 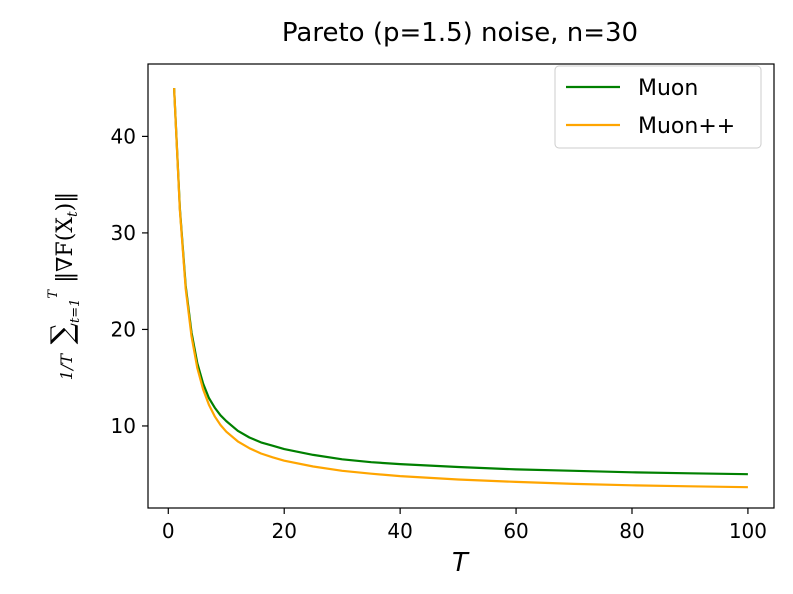 I want to click on x-tick-label: 100, so click(x=748, y=531).